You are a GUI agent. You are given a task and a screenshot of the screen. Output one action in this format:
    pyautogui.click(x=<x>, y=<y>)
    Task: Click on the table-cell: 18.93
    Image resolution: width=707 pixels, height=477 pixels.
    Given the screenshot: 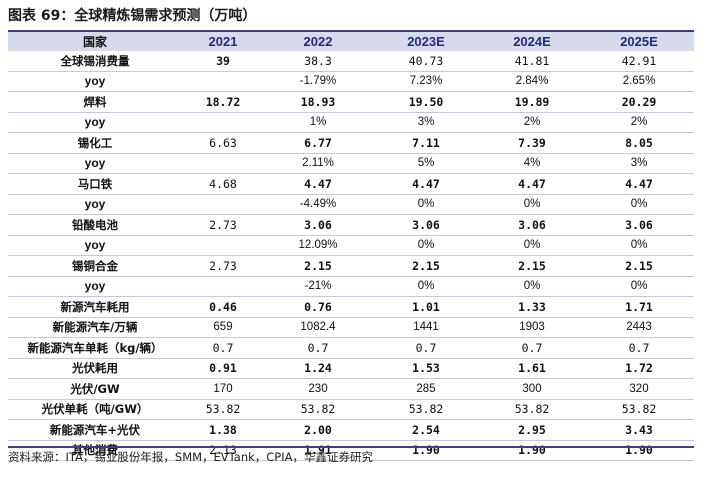 What is the action you would take?
    pyautogui.click(x=318, y=101)
    